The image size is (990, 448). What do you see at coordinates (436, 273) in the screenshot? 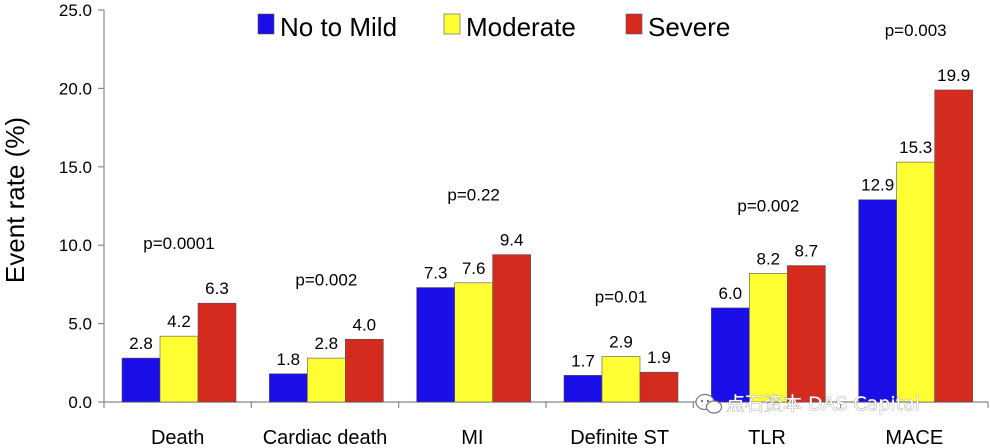
I see `bar-value-label: 7.3` at bounding box center [436, 273].